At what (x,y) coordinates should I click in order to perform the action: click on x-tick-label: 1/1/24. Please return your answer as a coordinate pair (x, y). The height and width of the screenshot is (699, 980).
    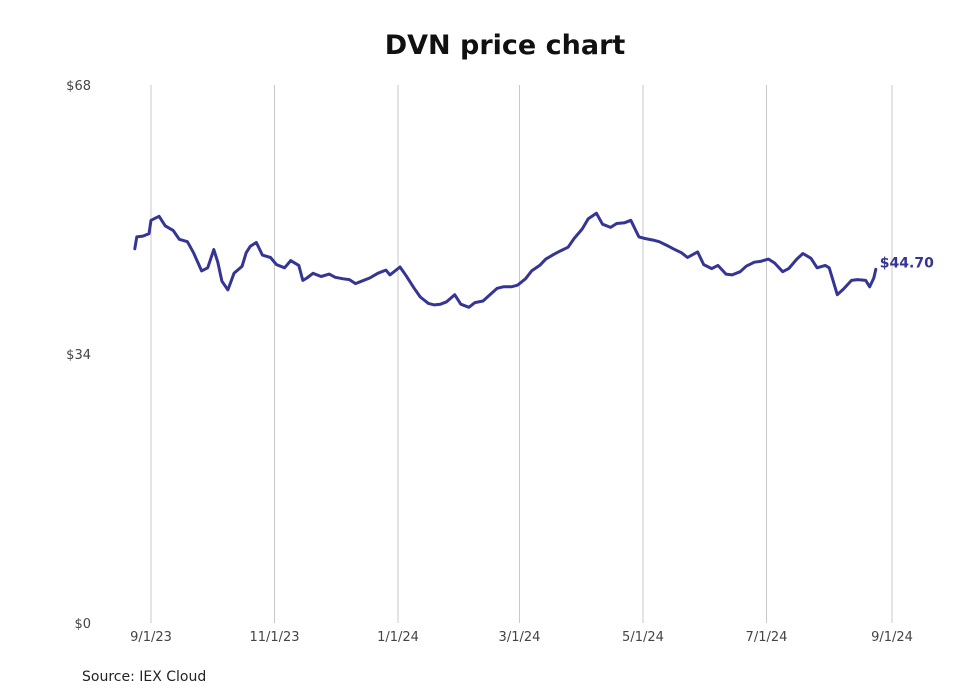
    Looking at the image, I should click on (398, 637).